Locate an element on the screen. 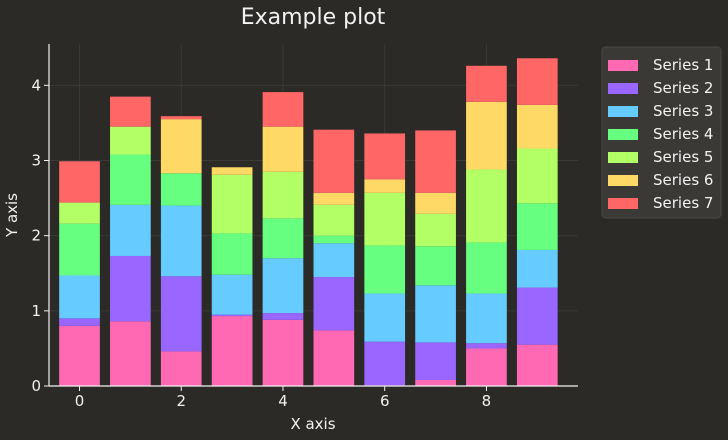 The height and width of the screenshot is (440, 728). x-tick-label: 4 is located at coordinates (283, 401).